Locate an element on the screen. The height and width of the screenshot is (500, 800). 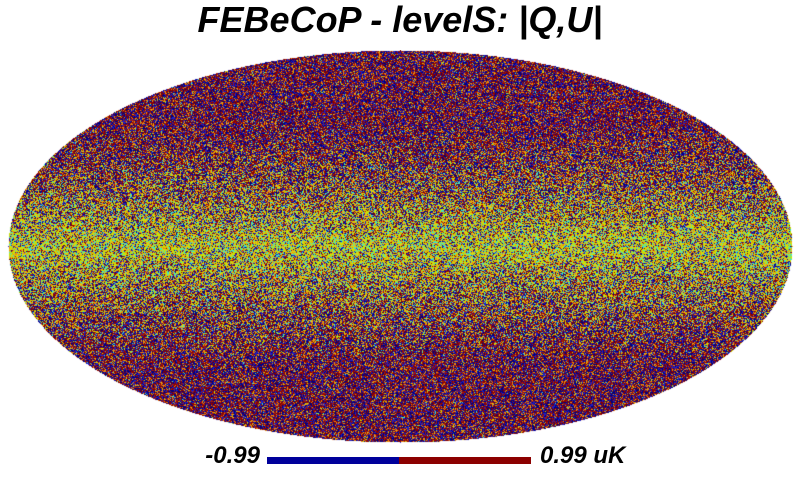
colorbar-min-label: -0.99 is located at coordinates (232, 455).